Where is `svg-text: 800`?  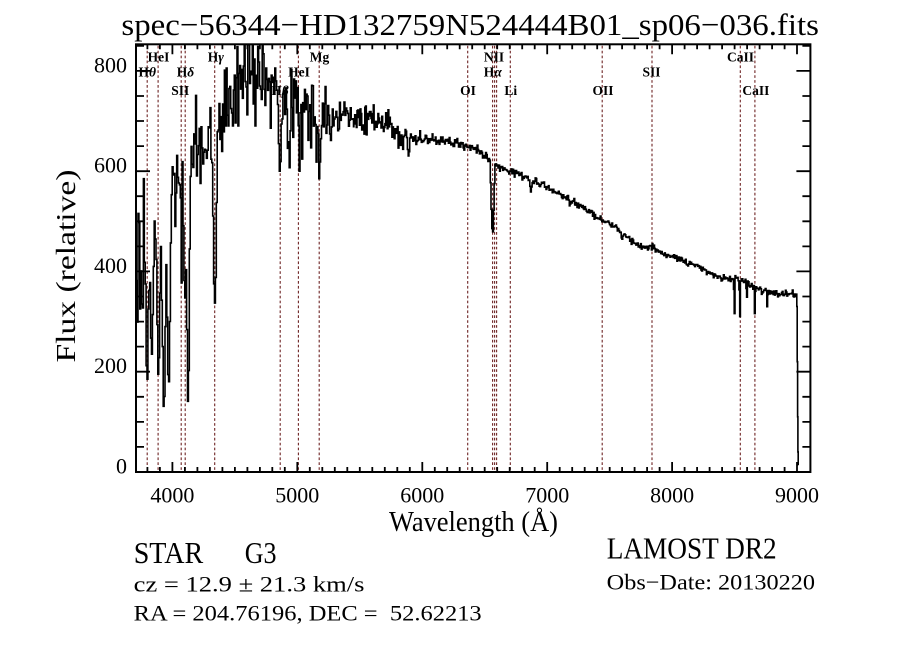
svg-text: 800 is located at coordinates (110, 64).